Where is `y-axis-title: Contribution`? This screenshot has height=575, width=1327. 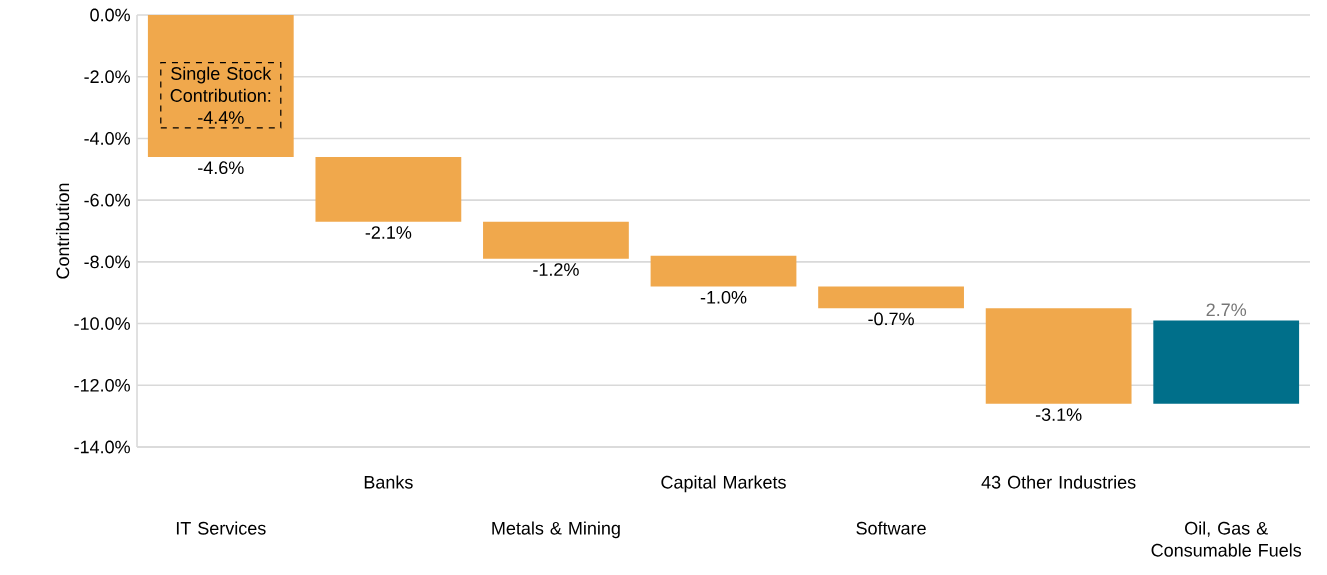
y-axis-title: Contribution is located at coordinates (62, 231).